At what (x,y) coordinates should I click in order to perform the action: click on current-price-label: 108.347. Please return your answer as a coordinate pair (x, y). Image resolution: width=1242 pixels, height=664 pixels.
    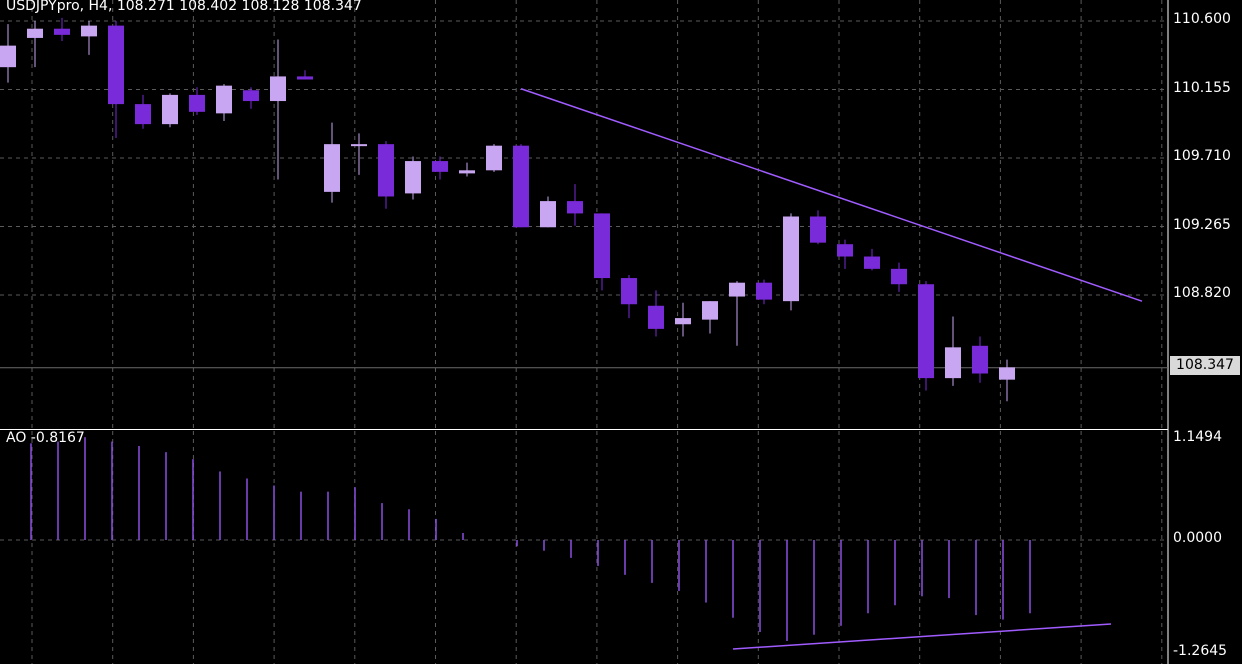
    Looking at the image, I should click on (1205, 365).